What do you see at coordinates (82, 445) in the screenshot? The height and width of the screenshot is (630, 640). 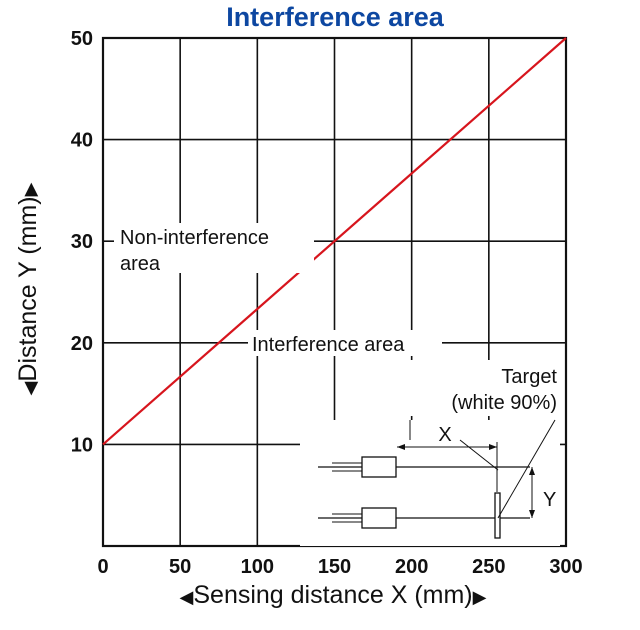 I see `y-tick-label: 10` at bounding box center [82, 445].